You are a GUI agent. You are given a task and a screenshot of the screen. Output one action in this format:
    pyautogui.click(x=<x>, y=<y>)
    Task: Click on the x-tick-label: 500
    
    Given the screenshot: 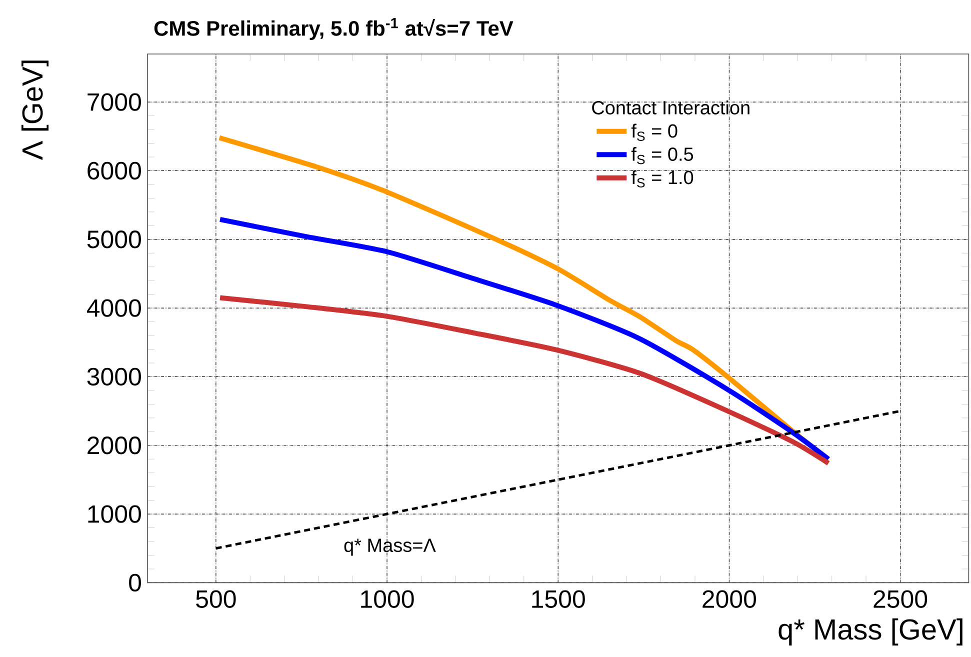 What is the action you would take?
    pyautogui.click(x=216, y=599)
    